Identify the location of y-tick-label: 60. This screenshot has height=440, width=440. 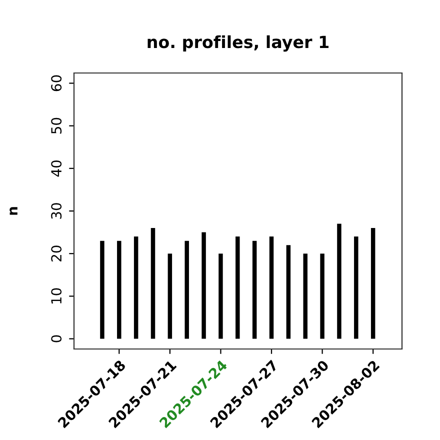
(56, 83).